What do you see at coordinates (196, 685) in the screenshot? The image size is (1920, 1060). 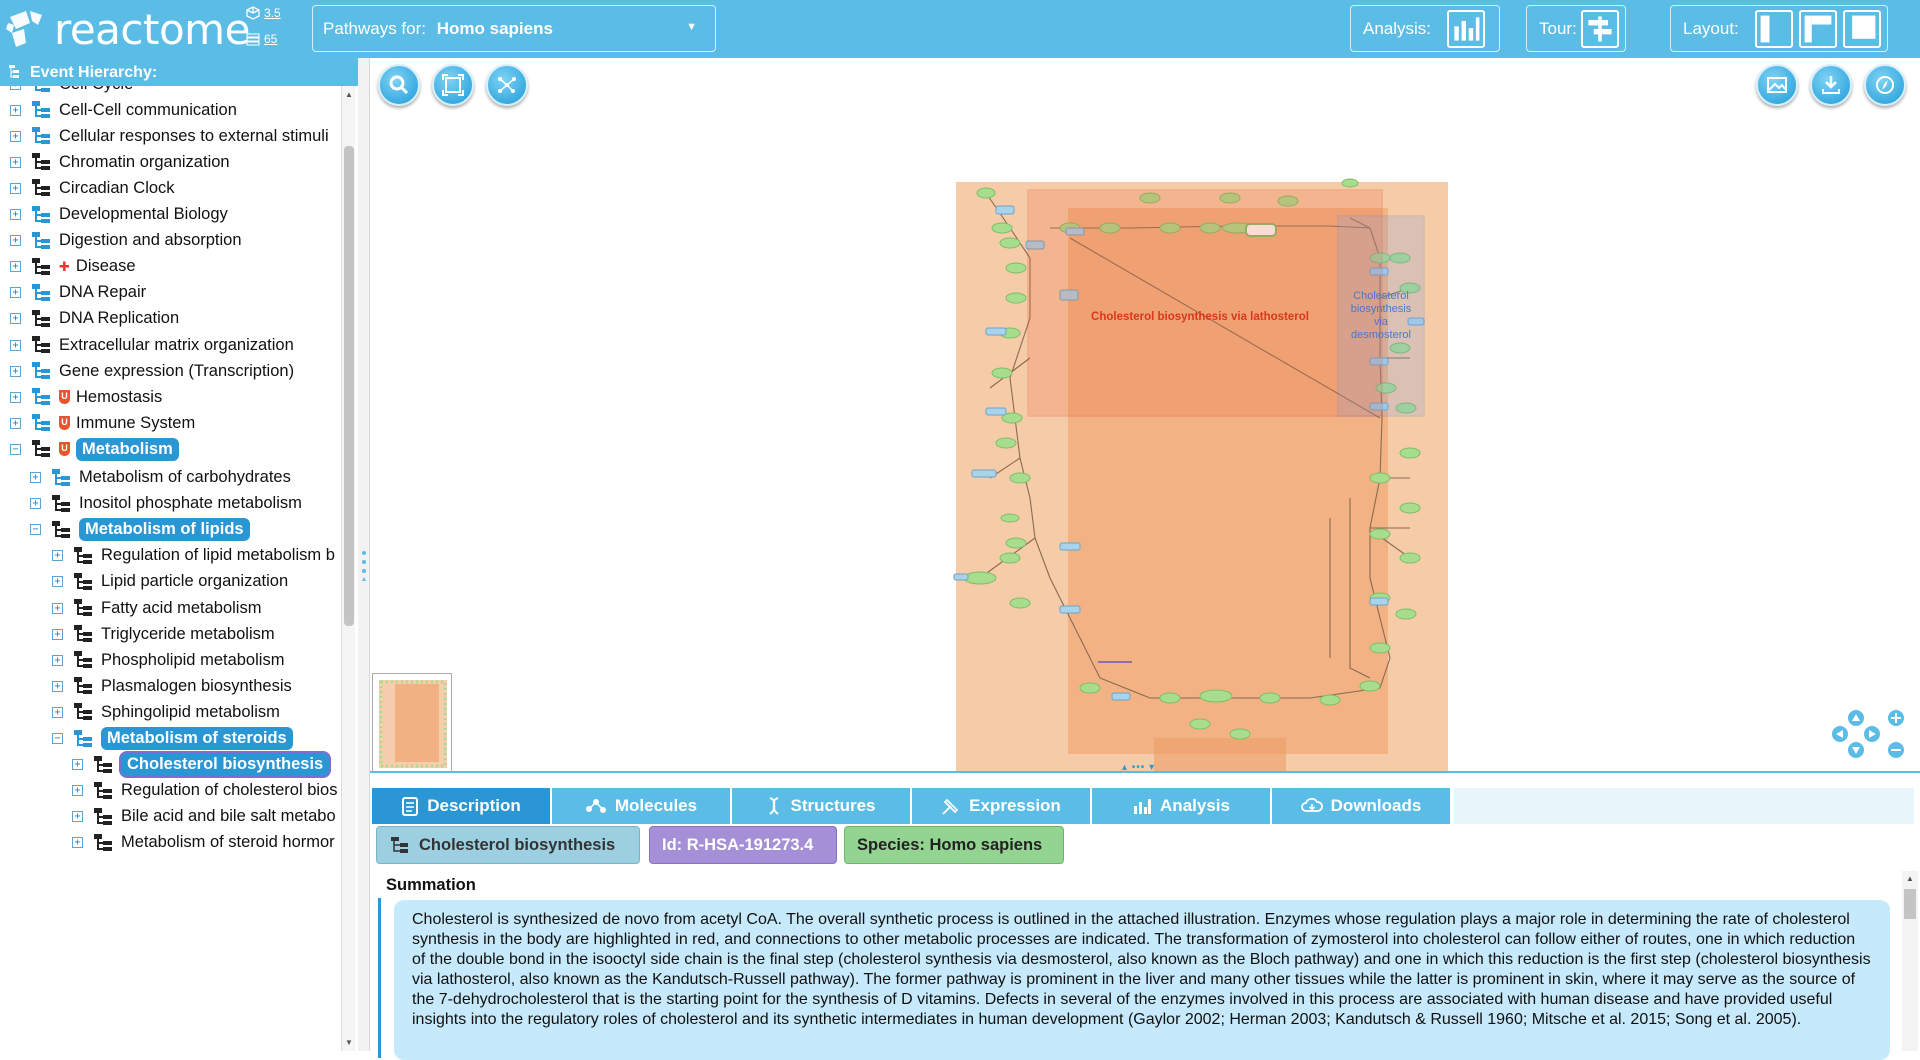 I see `tree-item-label: Plasmalogen biosynthesis` at bounding box center [196, 685].